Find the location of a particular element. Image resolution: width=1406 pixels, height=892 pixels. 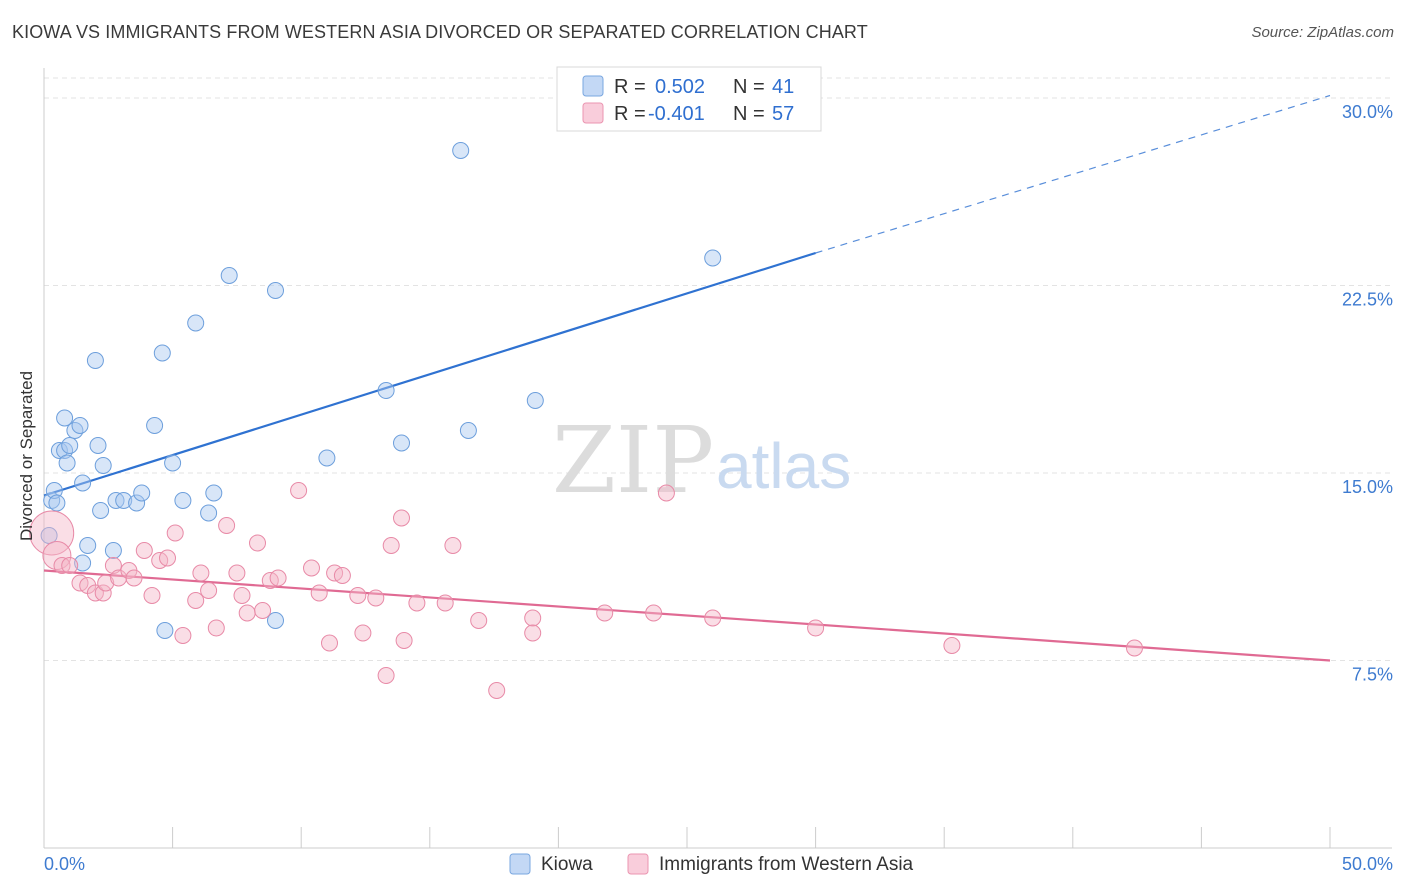

x-tick-labels: 0.0% 50.0% is located at coordinates (718, 864).